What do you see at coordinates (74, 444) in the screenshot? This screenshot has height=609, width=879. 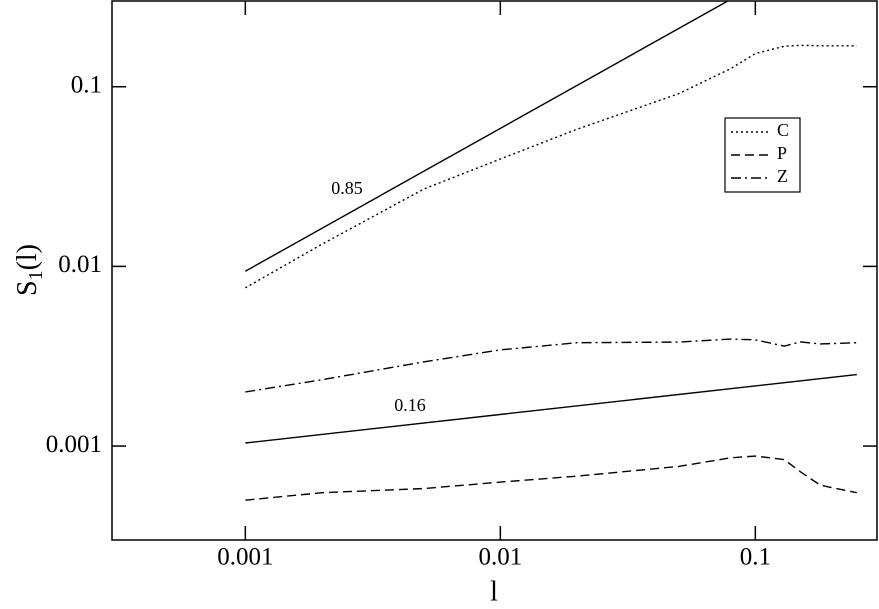 I see `y-tick-label: 0.001` at bounding box center [74, 444].